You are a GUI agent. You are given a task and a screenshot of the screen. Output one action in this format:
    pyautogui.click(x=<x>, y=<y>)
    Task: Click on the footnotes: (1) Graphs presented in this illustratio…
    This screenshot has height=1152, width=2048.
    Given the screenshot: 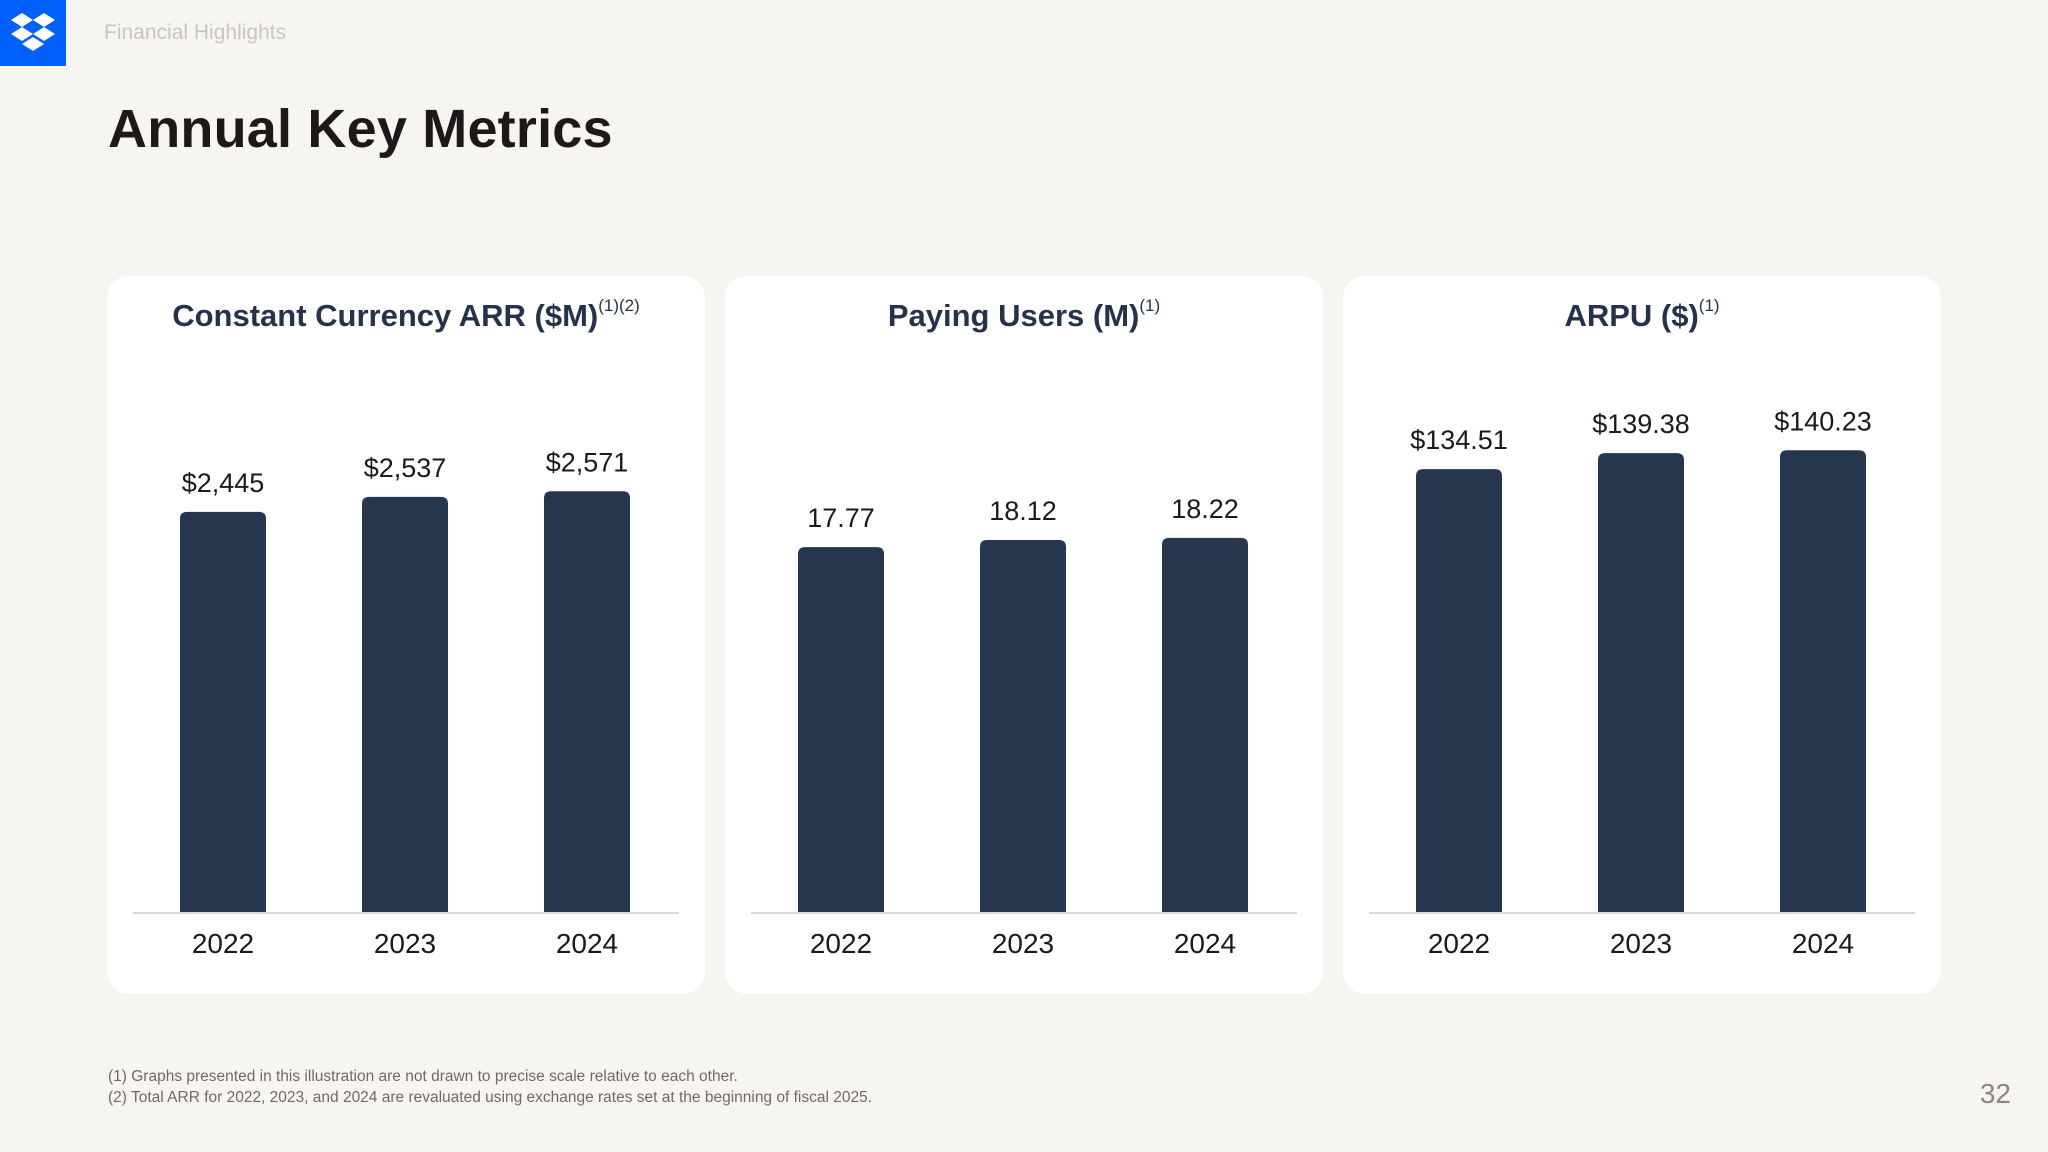 What is the action you would take?
    pyautogui.click(x=490, y=1087)
    